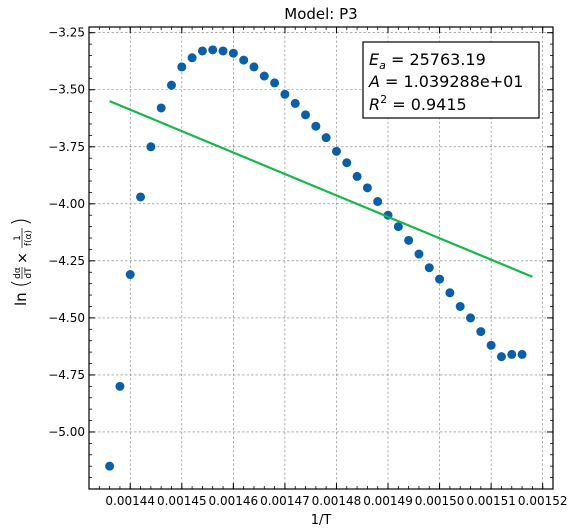 The image size is (581, 532). What do you see at coordinates (18, 273) in the screenshot?
I see `svg-text: dα` at bounding box center [18, 273].